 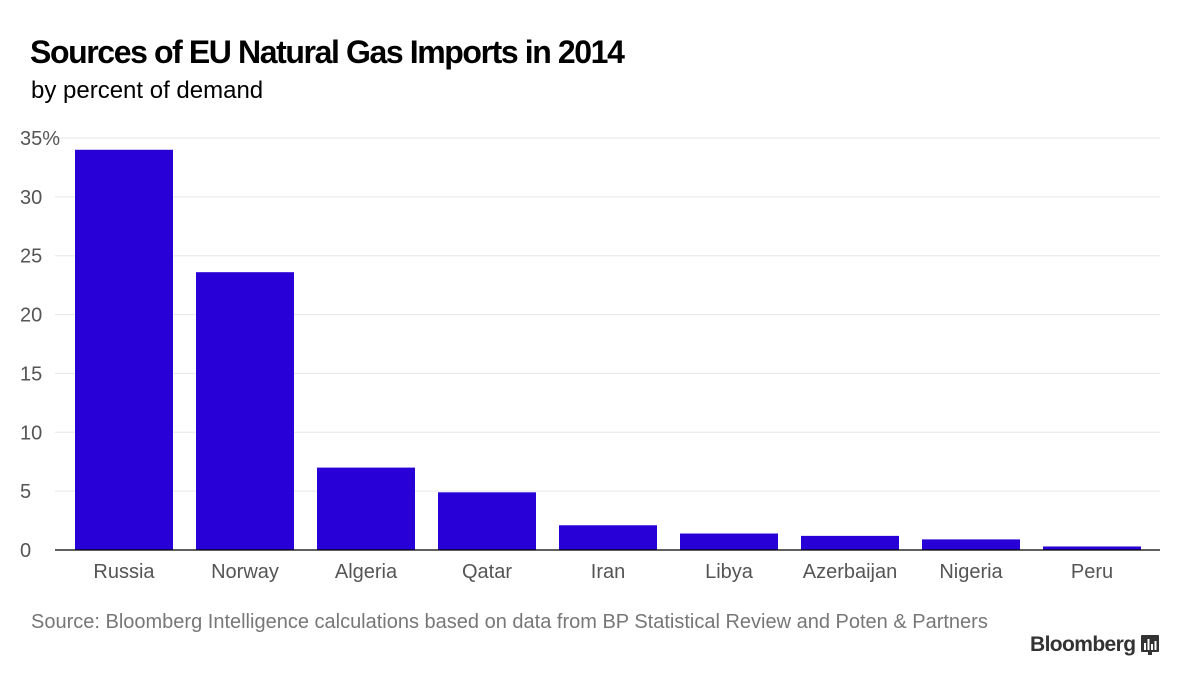 What do you see at coordinates (124, 572) in the screenshot?
I see `x-tick-label: Russia` at bounding box center [124, 572].